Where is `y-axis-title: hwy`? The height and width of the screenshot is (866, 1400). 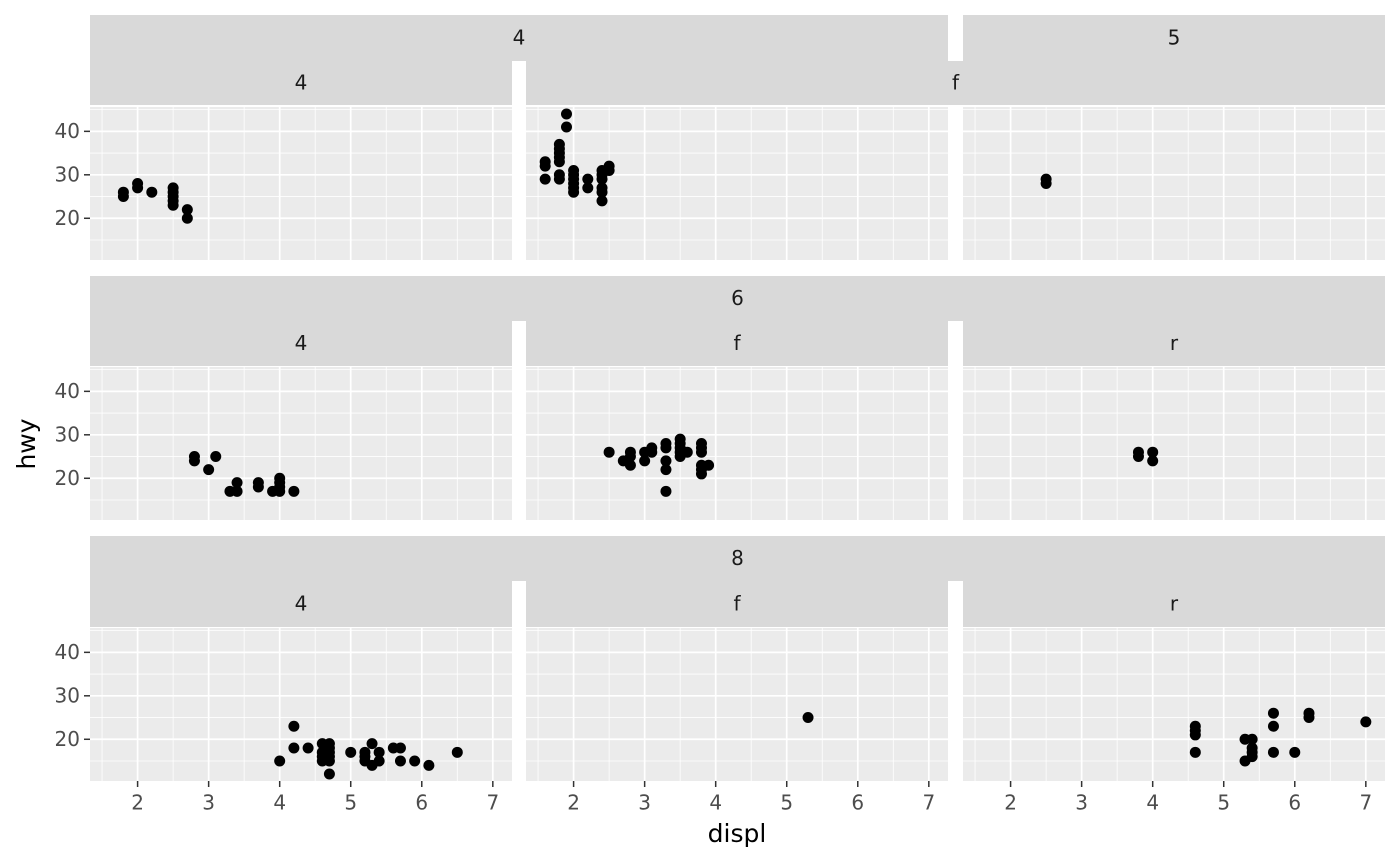
y-axis-title: hwy is located at coordinates (26, 443).